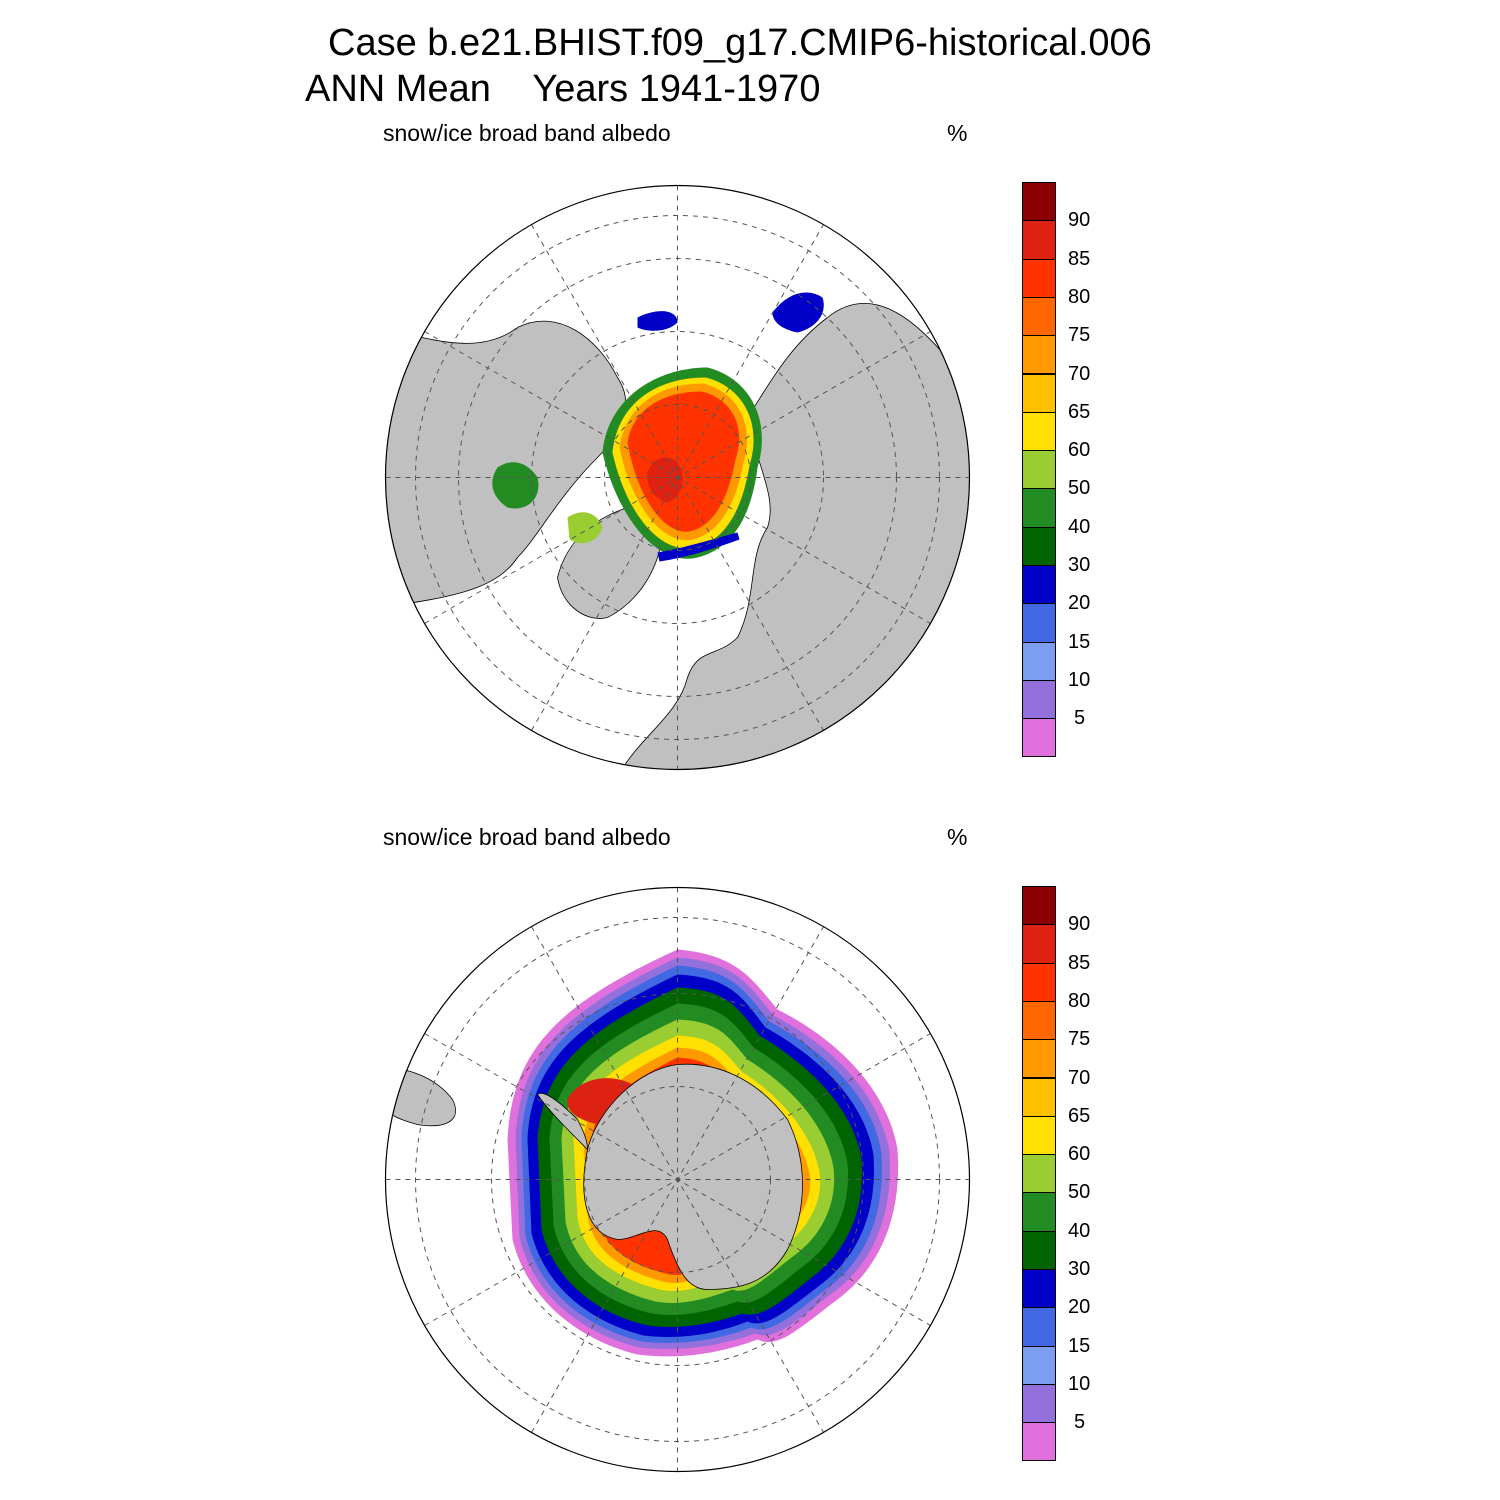 This screenshot has height=1500, width=1500. What do you see at coordinates (527, 133) in the screenshot?
I see `north-panel-variable-label: snow/ice broad band albedo` at bounding box center [527, 133].